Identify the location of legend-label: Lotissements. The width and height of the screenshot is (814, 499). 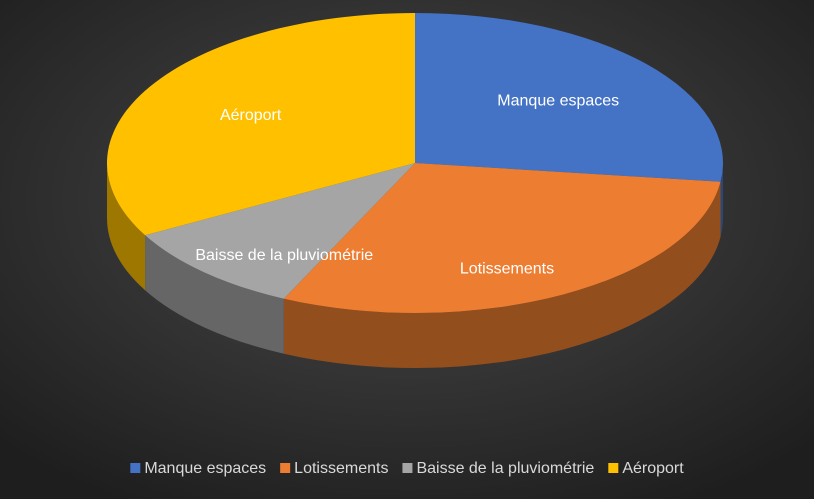
(341, 468).